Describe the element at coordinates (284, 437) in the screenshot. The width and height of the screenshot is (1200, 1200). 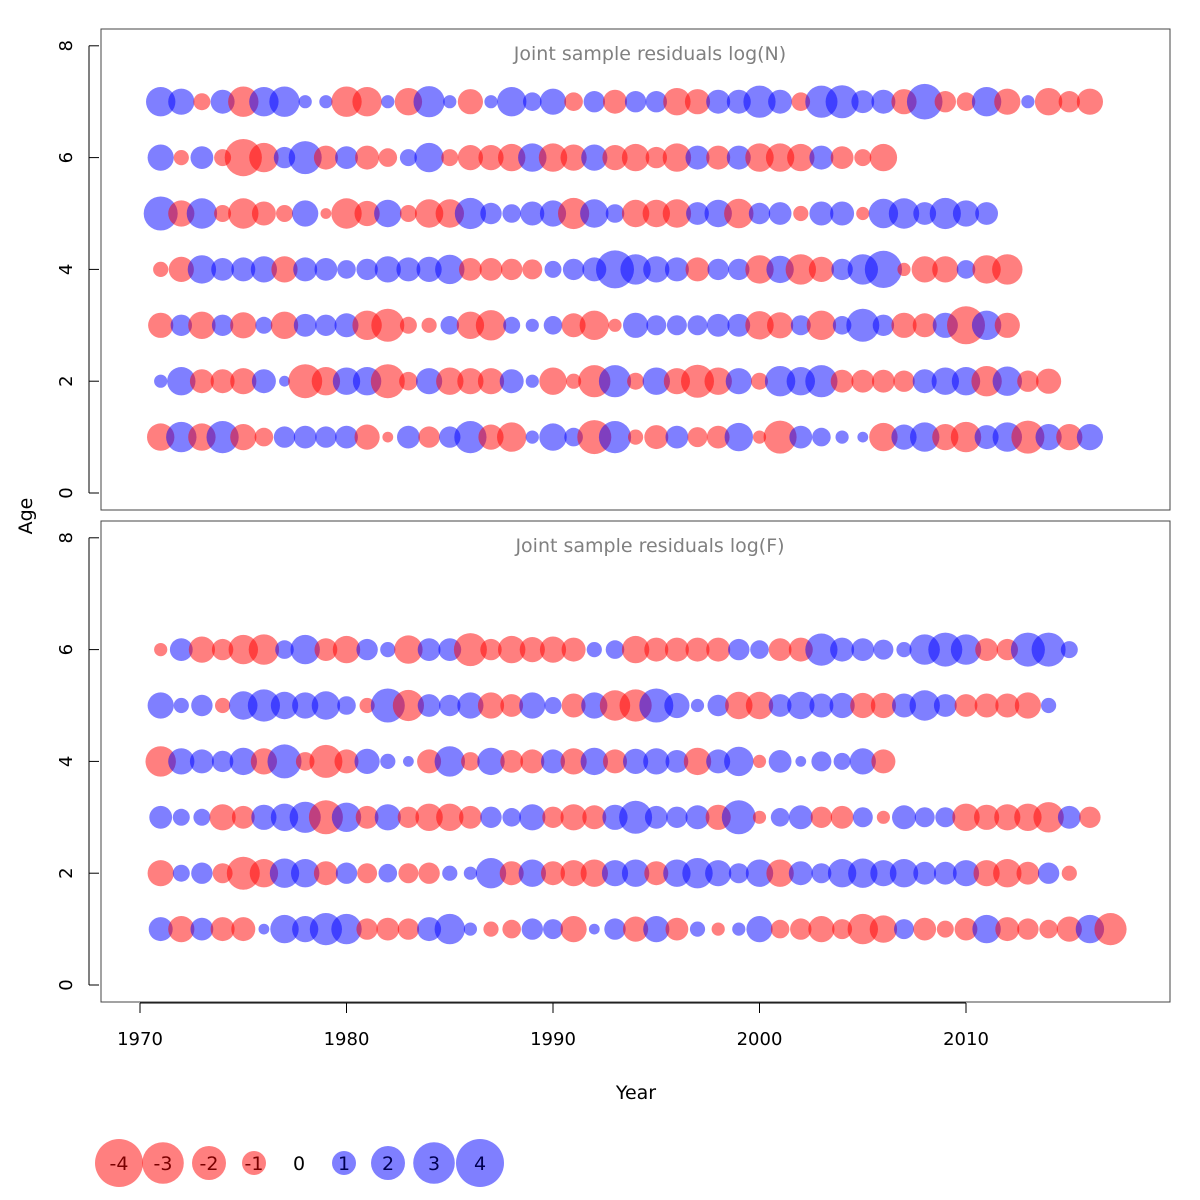
I see `bubble-age1-1977` at that location.